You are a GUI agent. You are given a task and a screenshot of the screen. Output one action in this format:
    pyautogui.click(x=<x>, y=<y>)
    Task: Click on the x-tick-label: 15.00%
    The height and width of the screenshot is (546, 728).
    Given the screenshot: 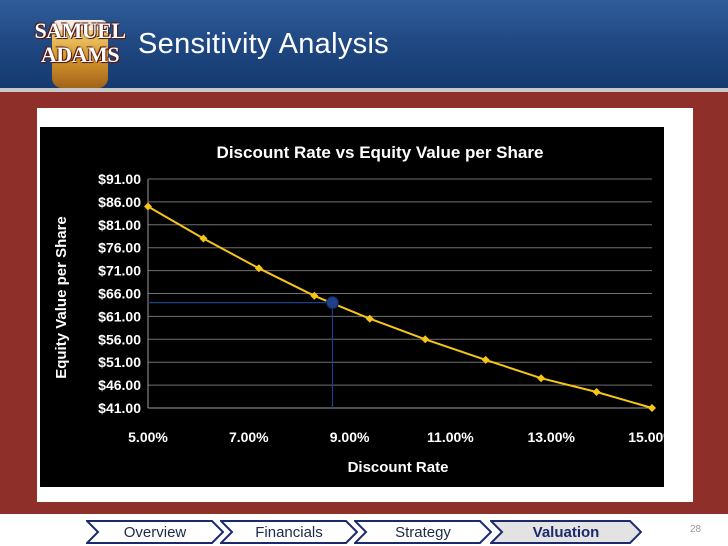 What is the action you would take?
    pyautogui.click(x=646, y=437)
    